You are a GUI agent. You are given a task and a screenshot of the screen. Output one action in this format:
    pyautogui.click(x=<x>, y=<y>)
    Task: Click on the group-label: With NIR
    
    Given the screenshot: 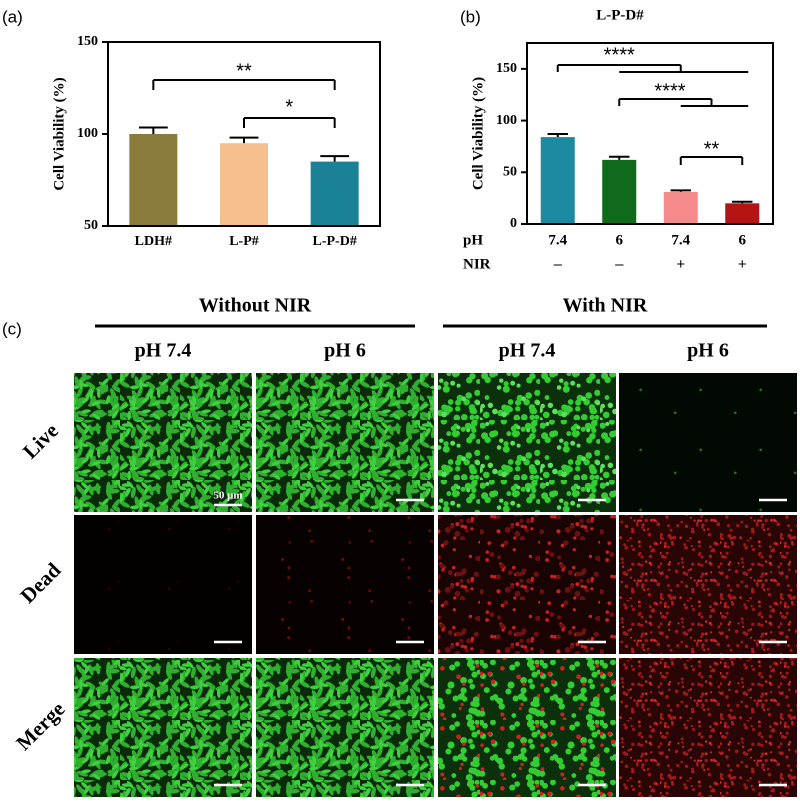 What is the action you would take?
    pyautogui.click(x=605, y=306)
    